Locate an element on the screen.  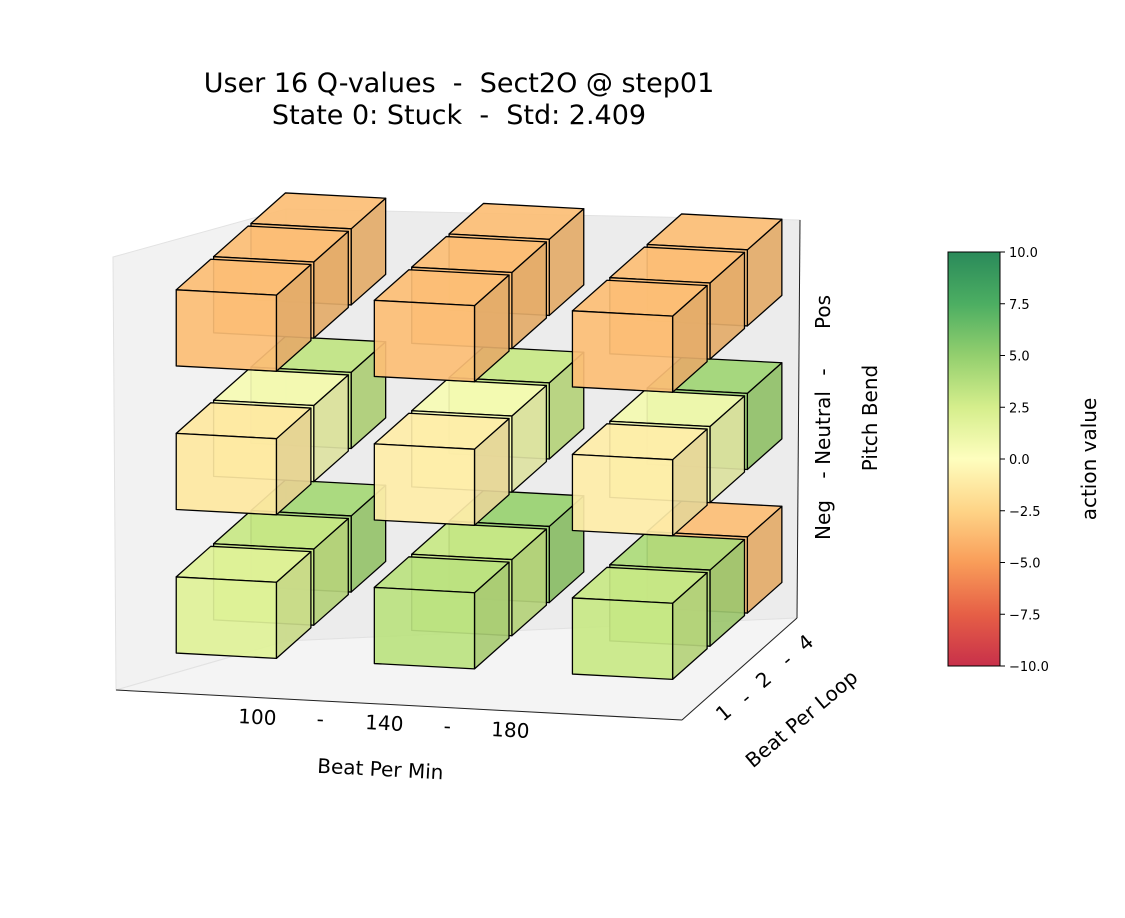
y-tick-label: 4 is located at coordinates (805, 642).